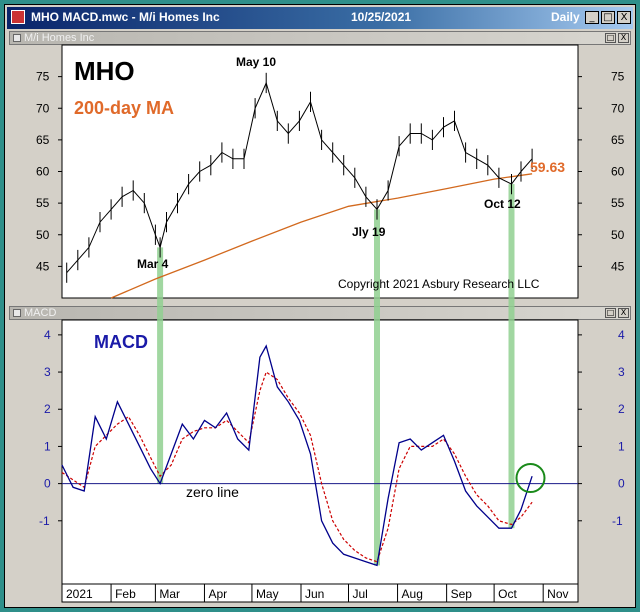 Image resolution: width=640 pixels, height=612 pixels. What do you see at coordinates (557, 594) in the screenshot?
I see `xtick-label: Nov` at bounding box center [557, 594].